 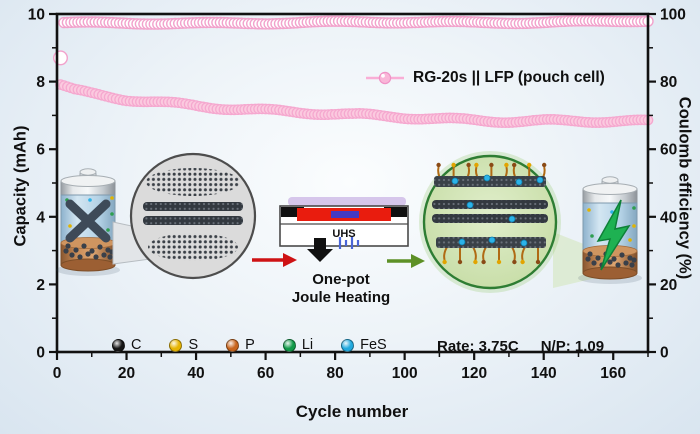 What do you see at coordinates (341, 297) in the screenshot?
I see `process-label-line2: Joule Heating` at bounding box center [341, 297].